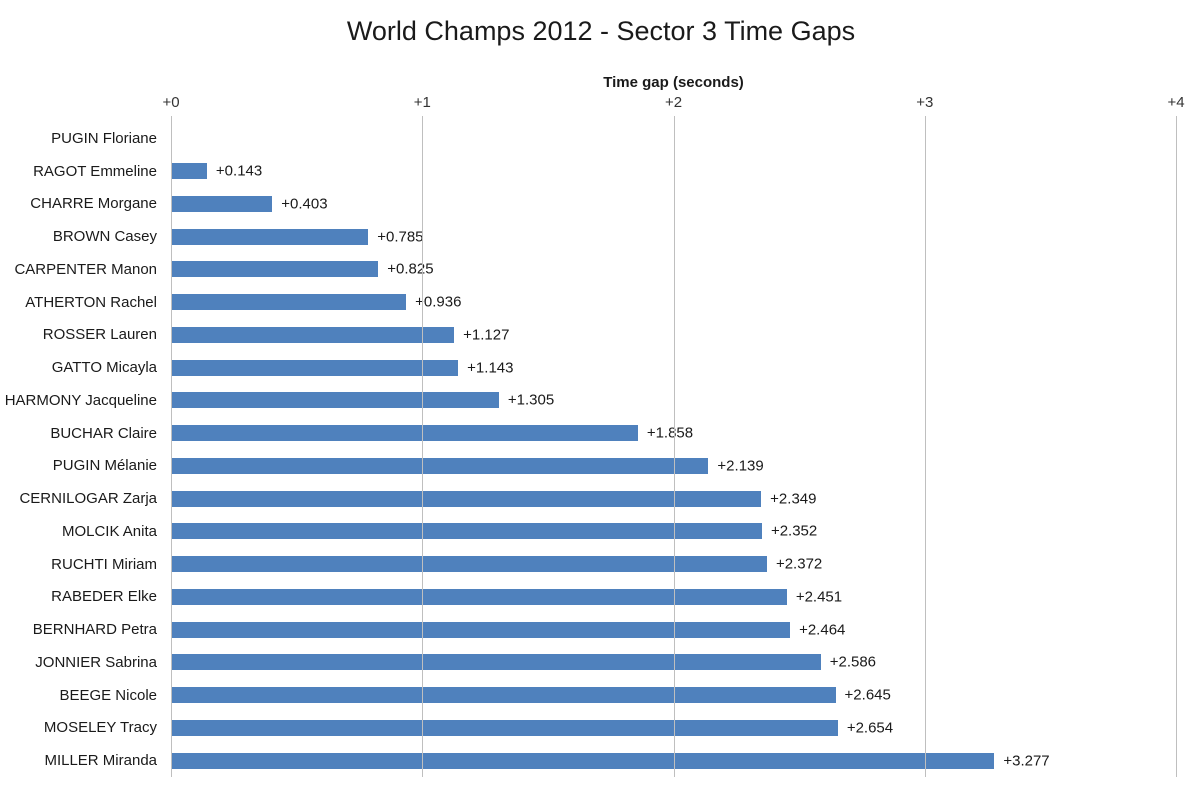 Image resolution: width=1202 pixels, height=785 pixels. What do you see at coordinates (486, 335) in the screenshot?
I see `value-label: +1.127` at bounding box center [486, 335].